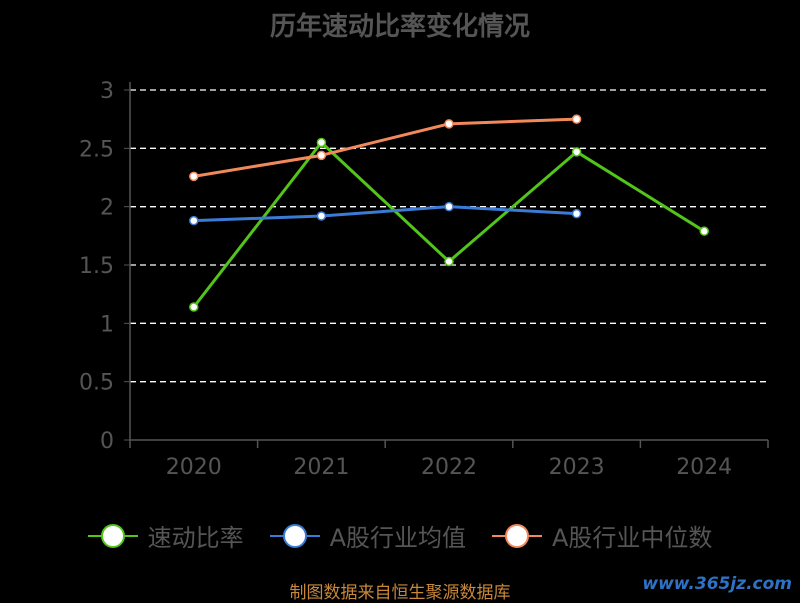 Image resolution: width=800 pixels, height=603 pixels. Describe the element at coordinates (577, 467) in the screenshot. I see `x-tick-label: 2023` at that location.